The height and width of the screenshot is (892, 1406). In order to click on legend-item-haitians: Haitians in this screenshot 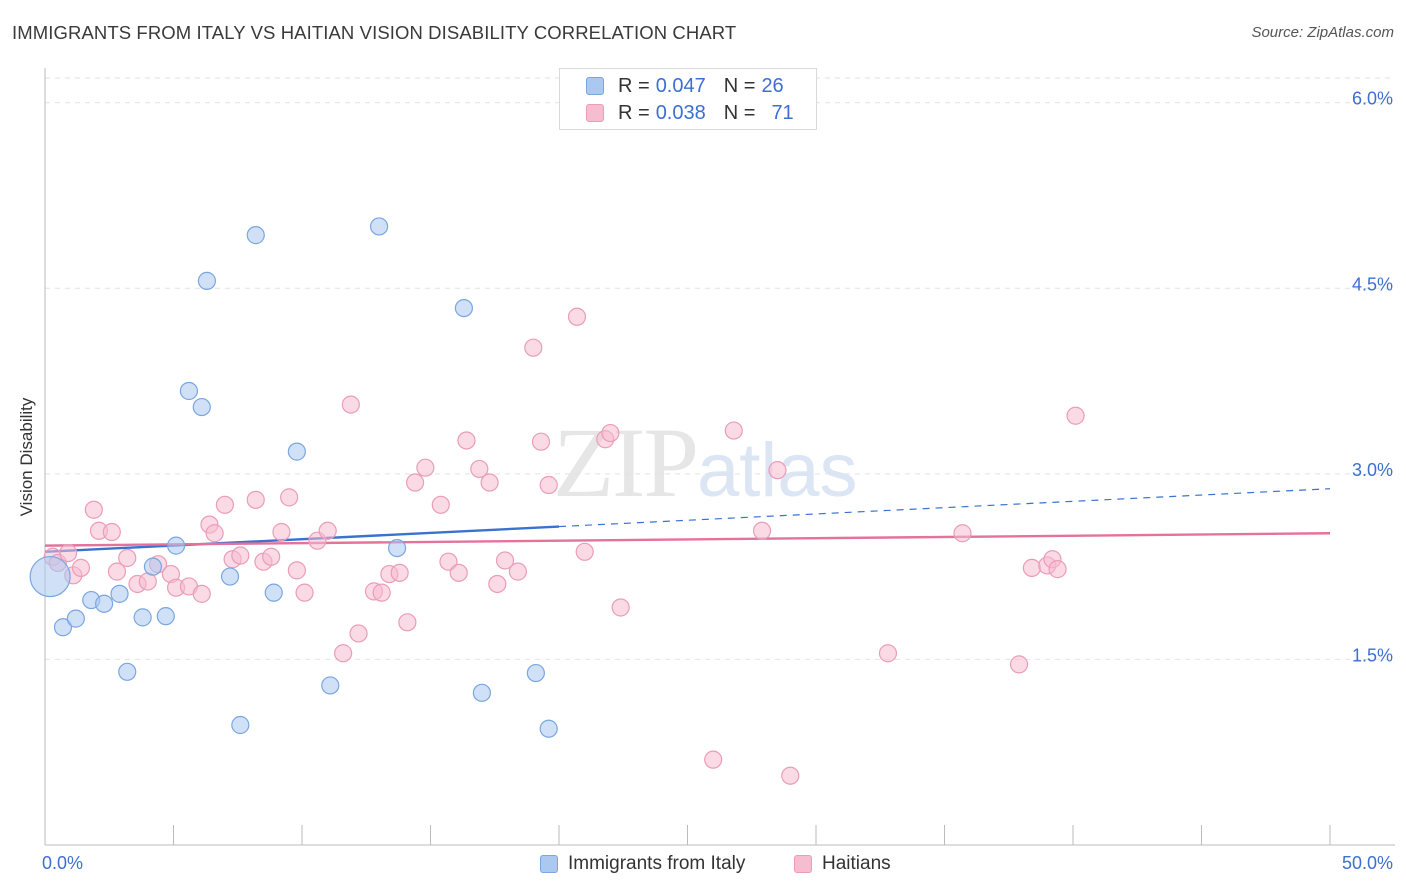, I will do `click(842, 864)`.